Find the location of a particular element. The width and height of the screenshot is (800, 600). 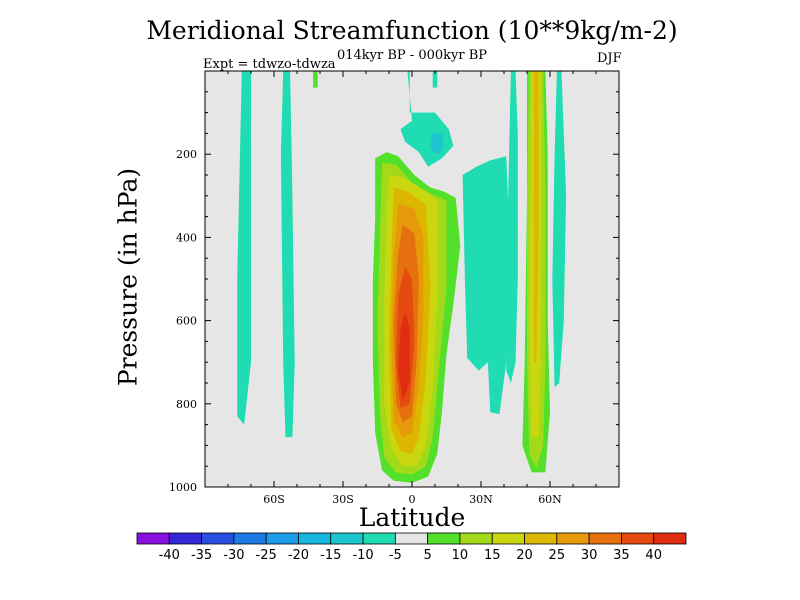

colorbar-label: -35 is located at coordinates (201, 555).